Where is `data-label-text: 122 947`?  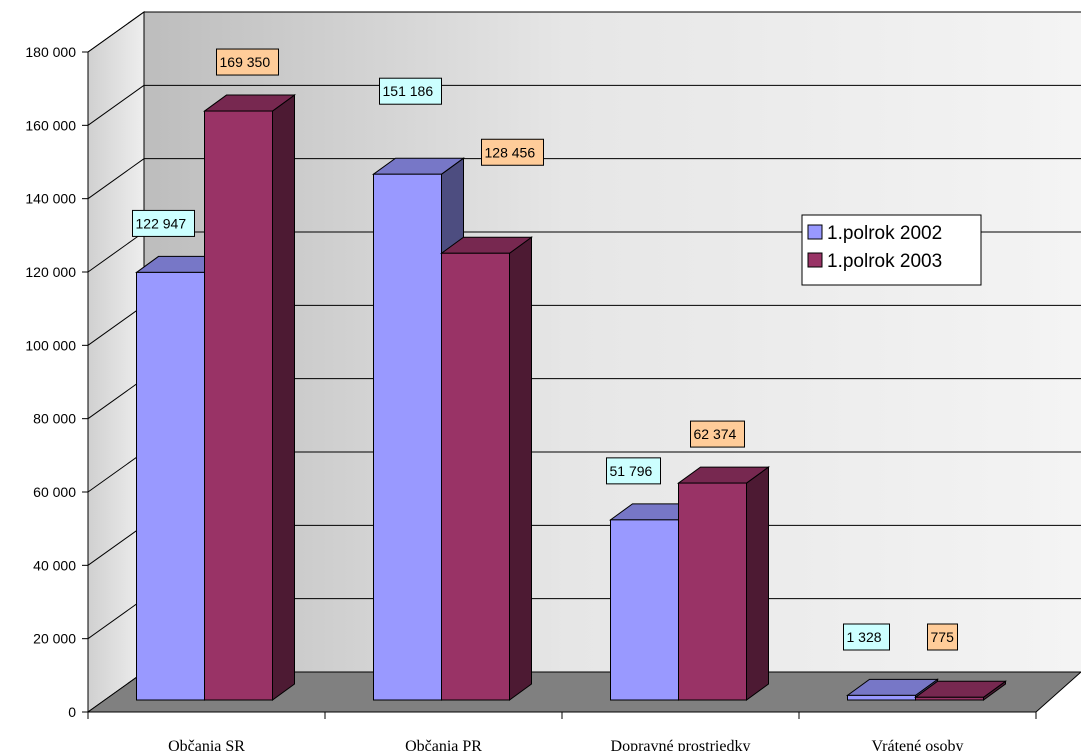
data-label-text: 122 947 is located at coordinates (161, 223).